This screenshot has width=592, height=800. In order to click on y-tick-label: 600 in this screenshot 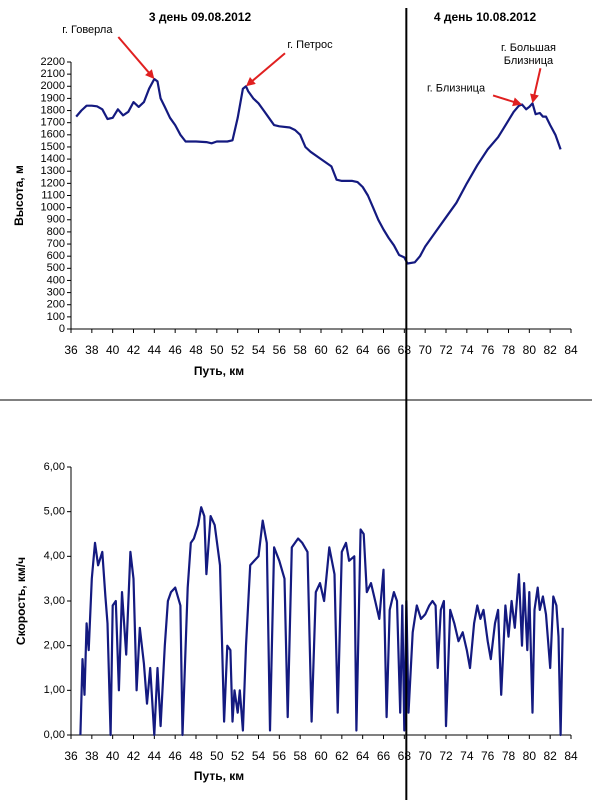, I will do `click(56, 256)`.